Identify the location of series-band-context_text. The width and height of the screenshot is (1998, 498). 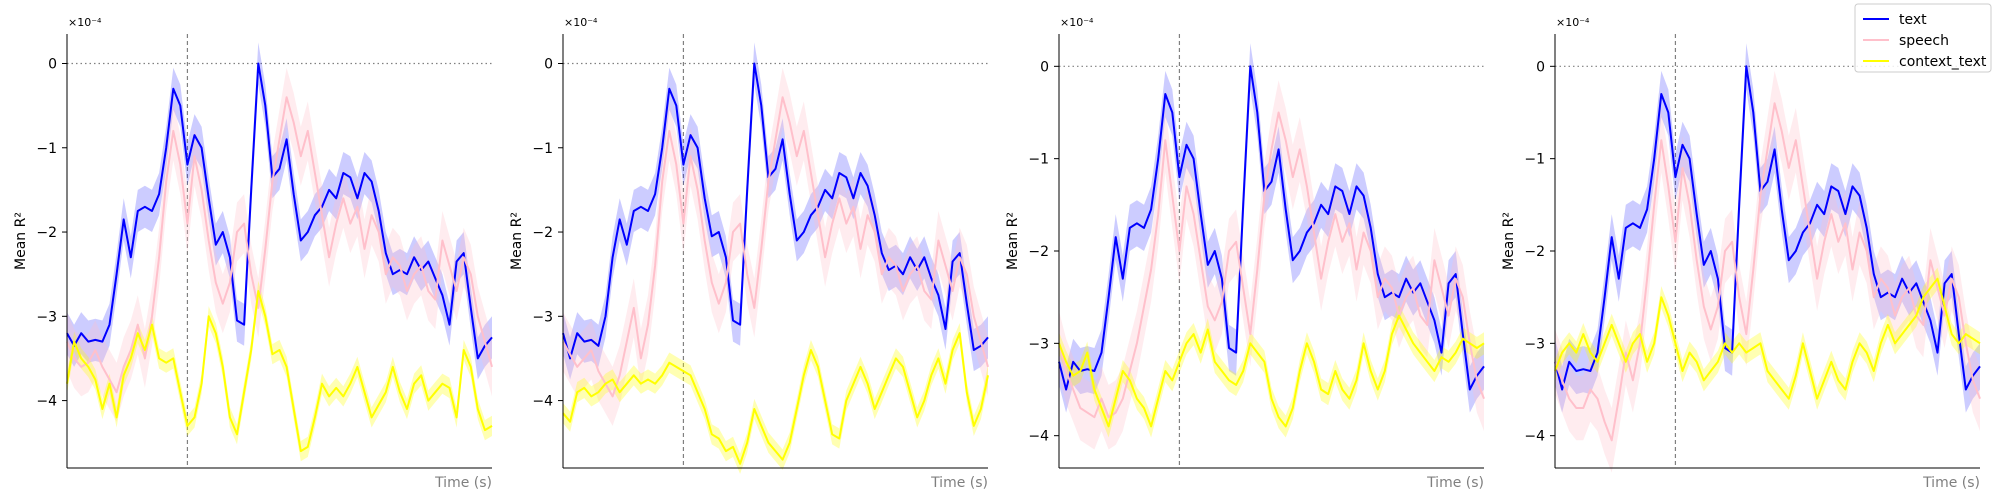
(775, 398).